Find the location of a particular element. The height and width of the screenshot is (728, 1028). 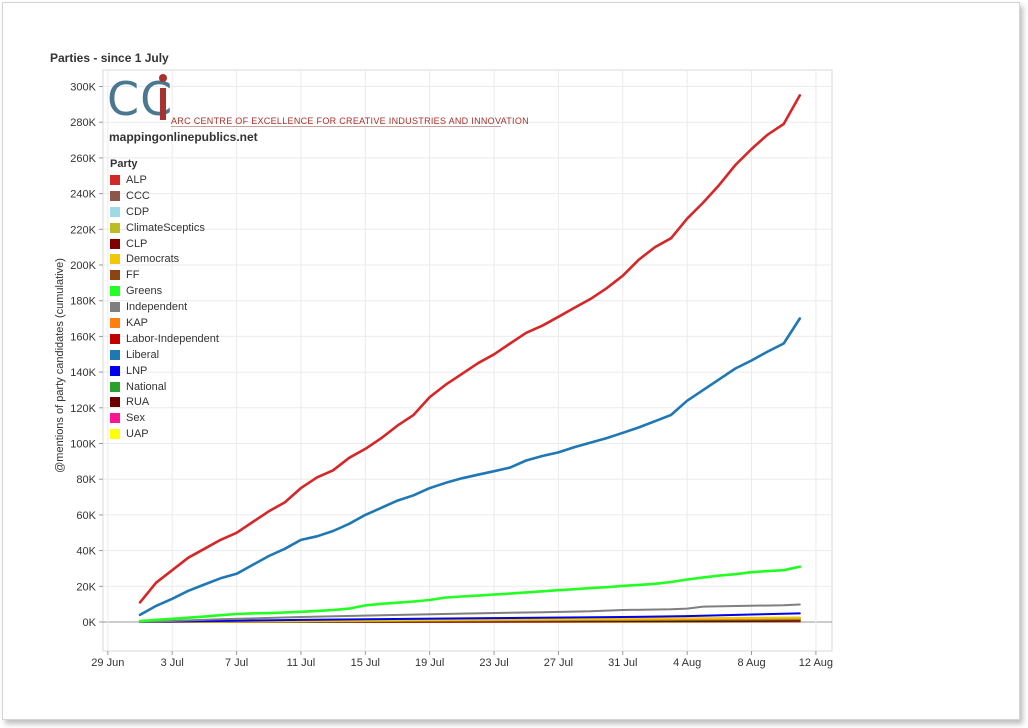

legend-label: ClimateSceptics is located at coordinates (165, 227).